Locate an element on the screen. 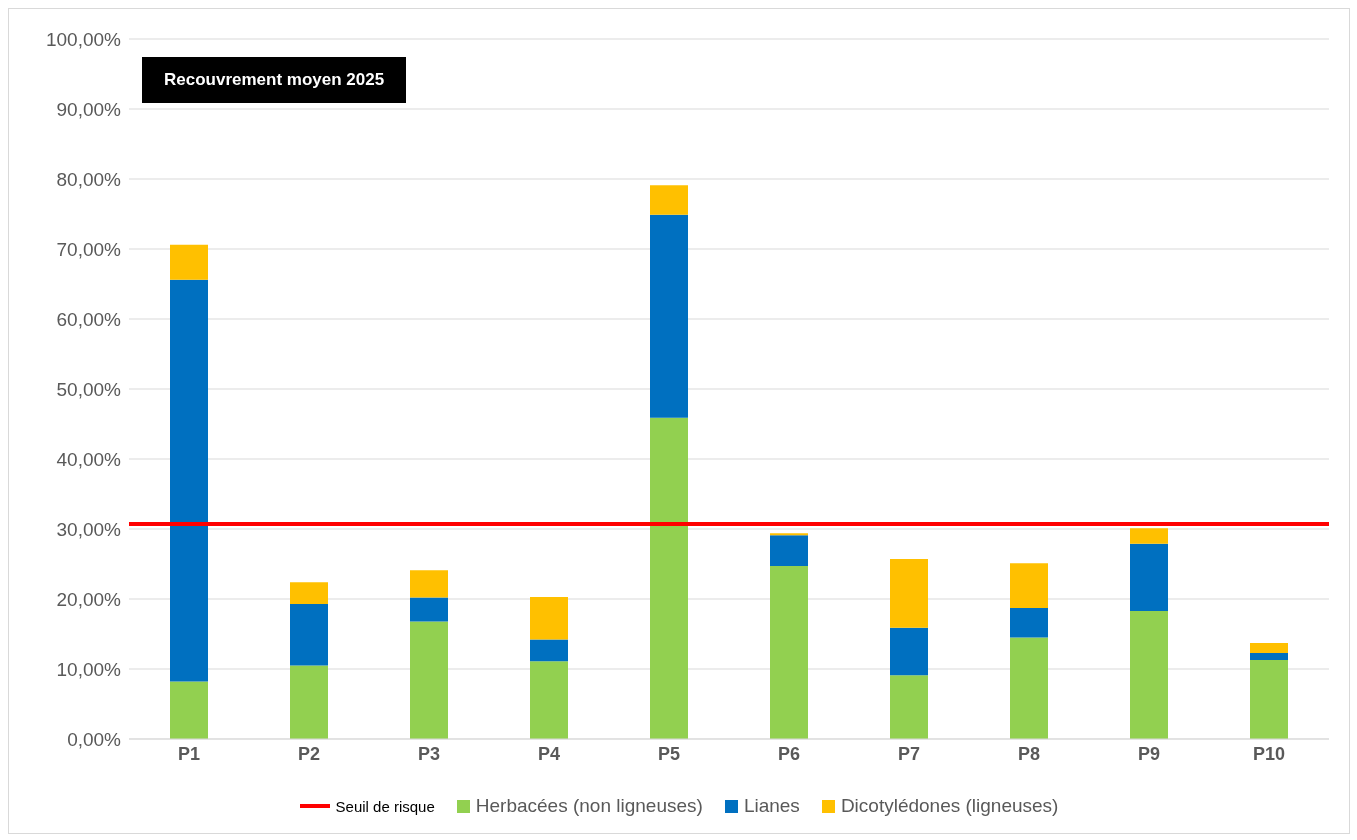  y-tick-label: 90,00% is located at coordinates (89, 109).